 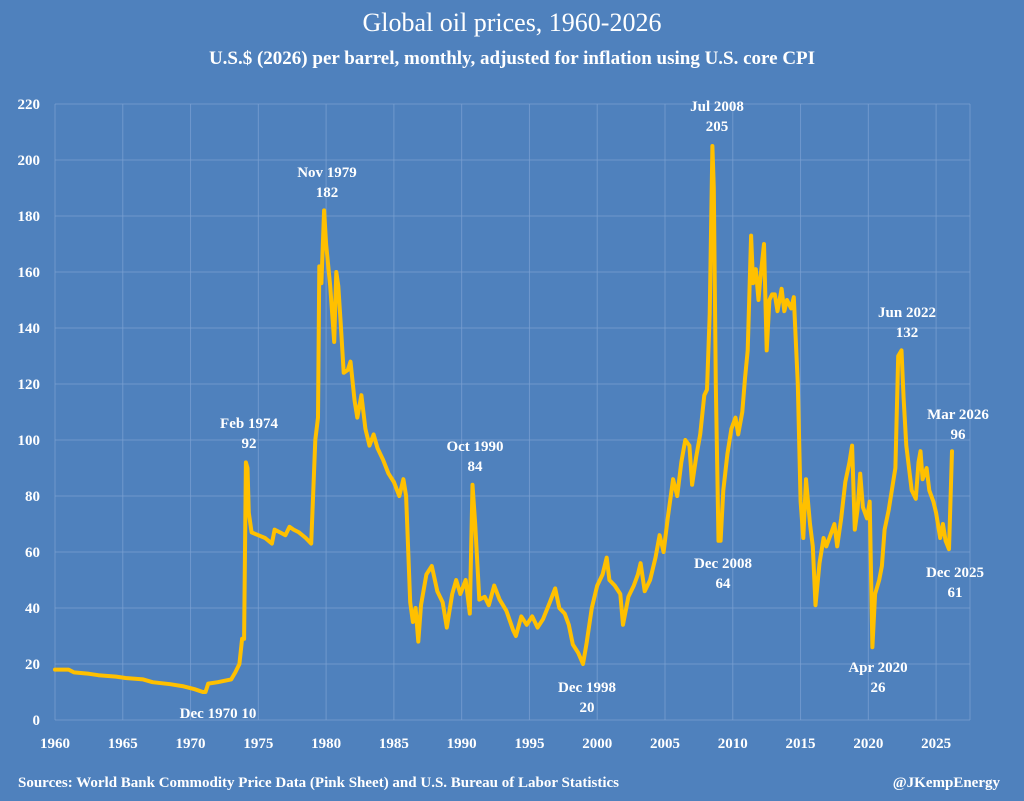 What do you see at coordinates (191, 744) in the screenshot?
I see `x-tick-label: 1970` at bounding box center [191, 744].